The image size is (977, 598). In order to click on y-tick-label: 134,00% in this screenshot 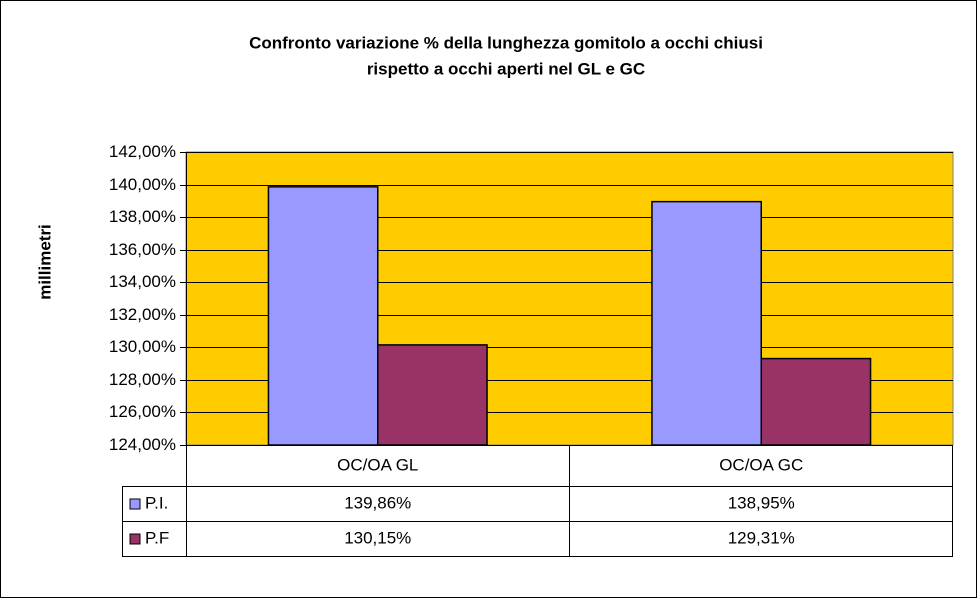, I will do `click(142, 281)`.